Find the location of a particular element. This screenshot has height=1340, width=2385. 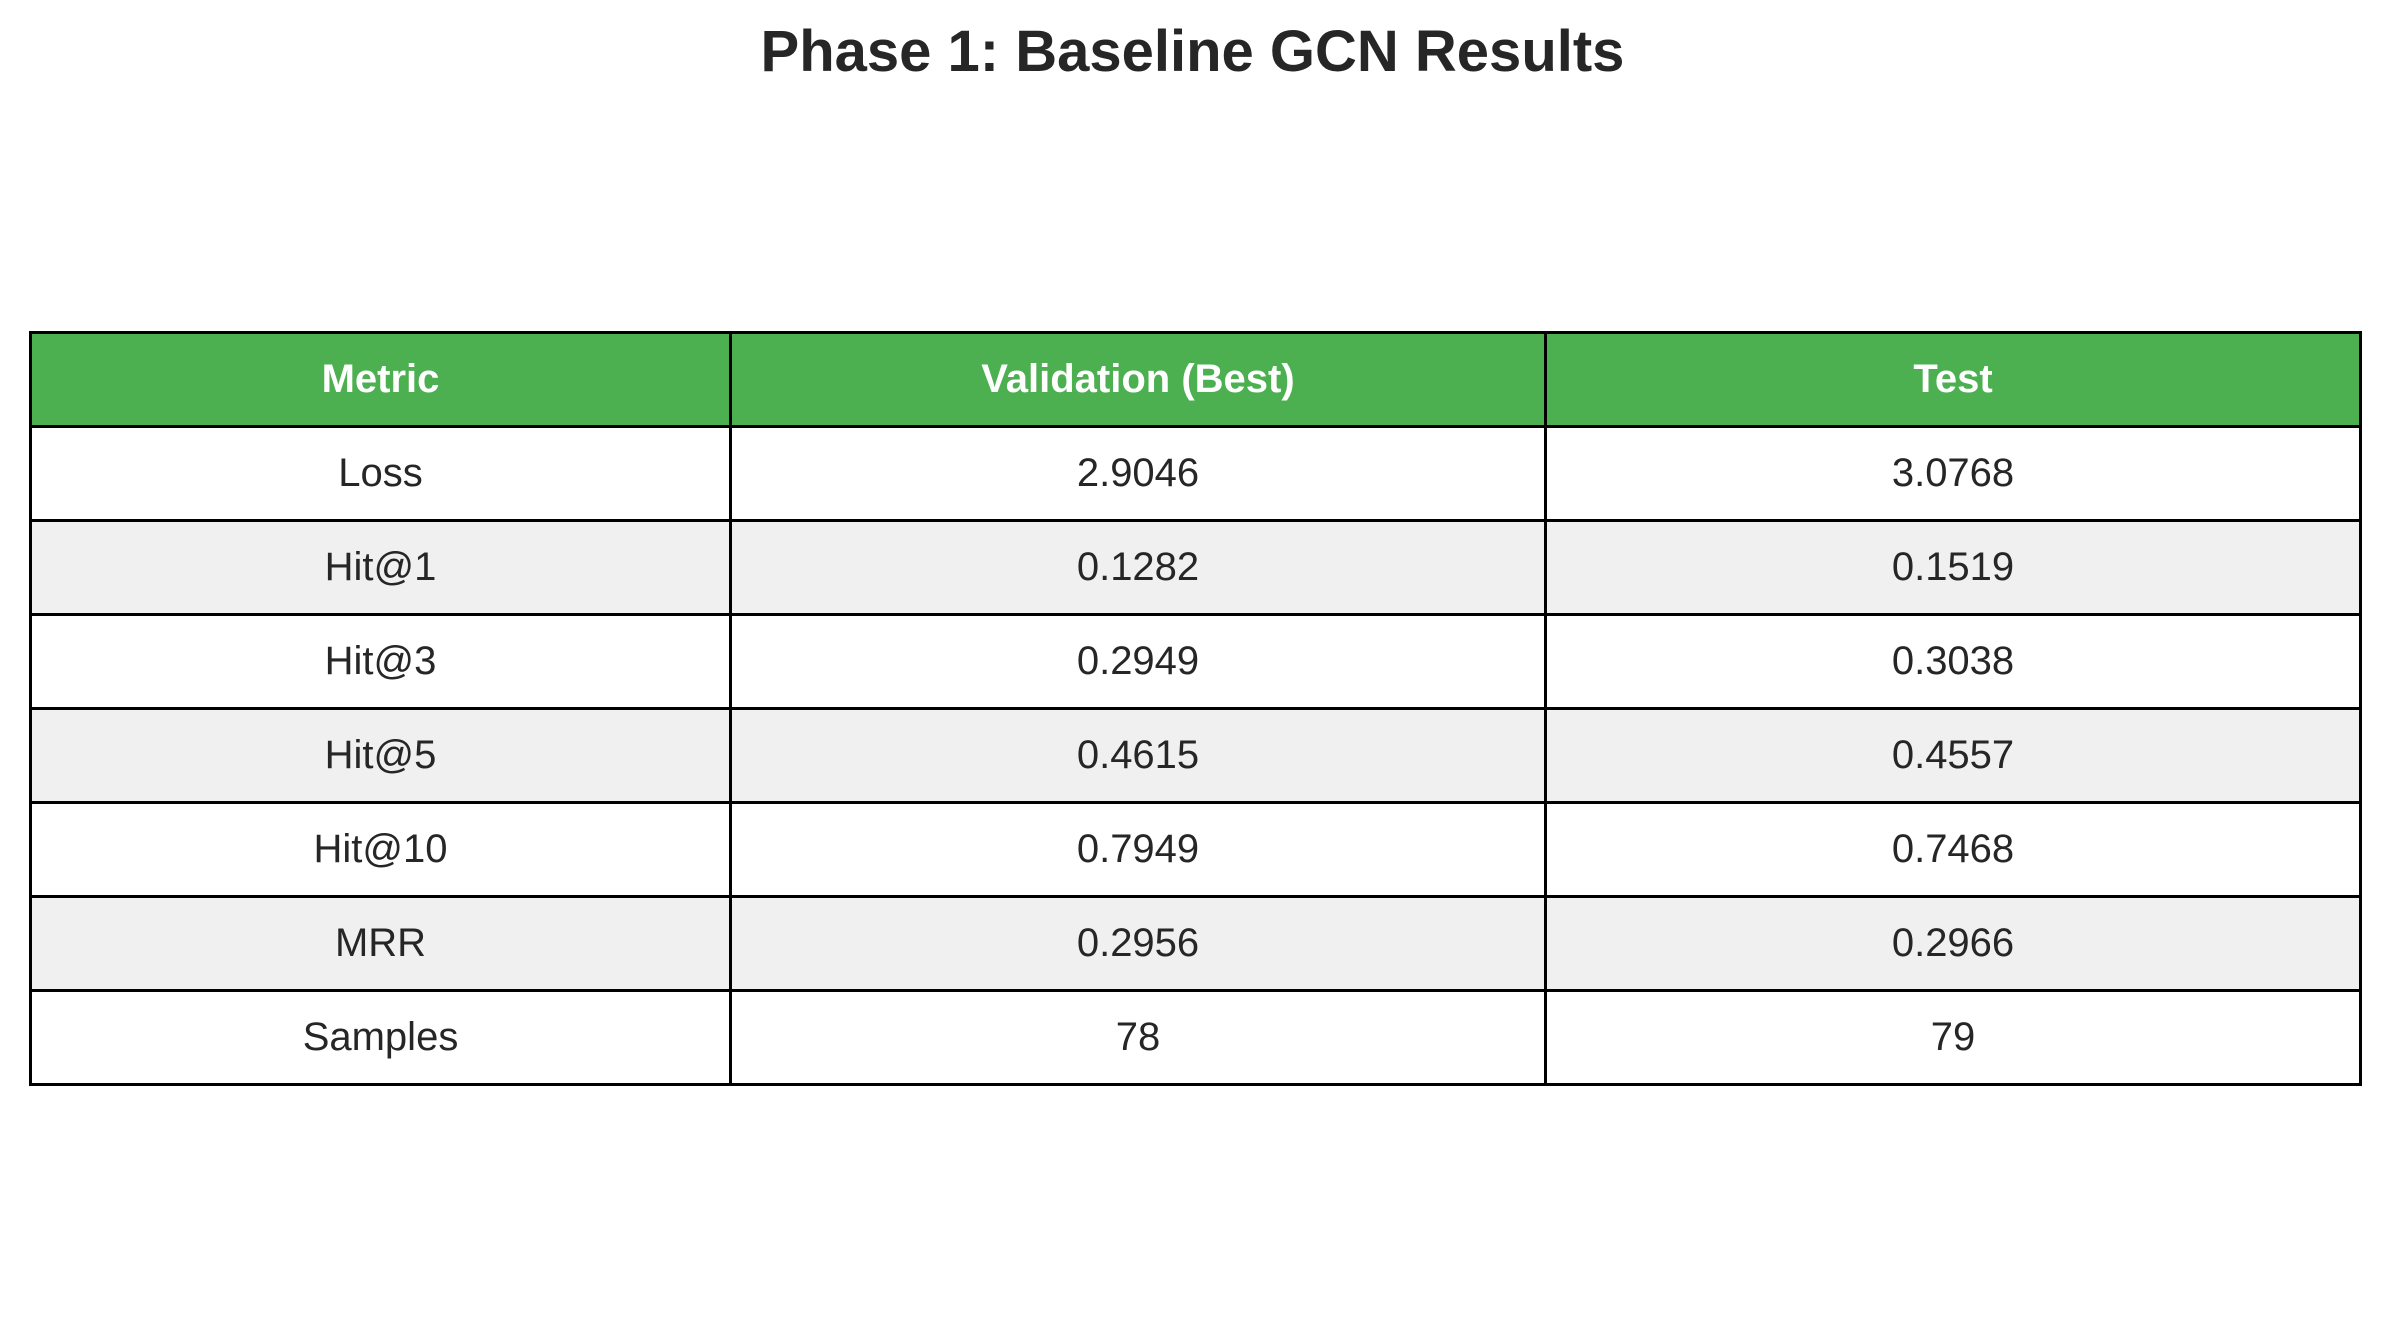

test-cell: 0.4557 is located at coordinates (1953, 755).